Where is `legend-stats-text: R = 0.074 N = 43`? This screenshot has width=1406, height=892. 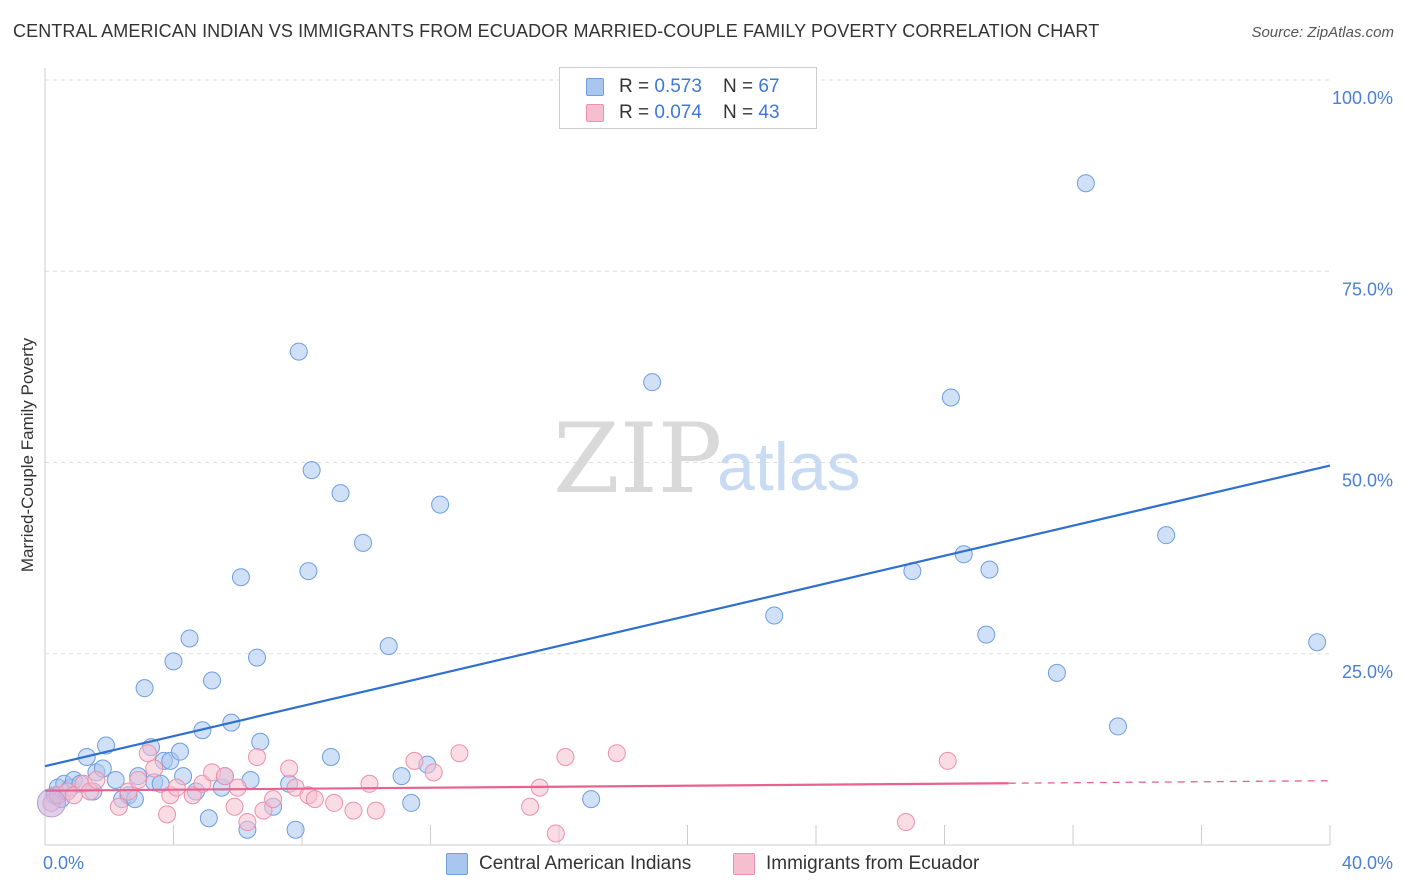 legend-stats-text: R = 0.074 N = 43 is located at coordinates (699, 113).